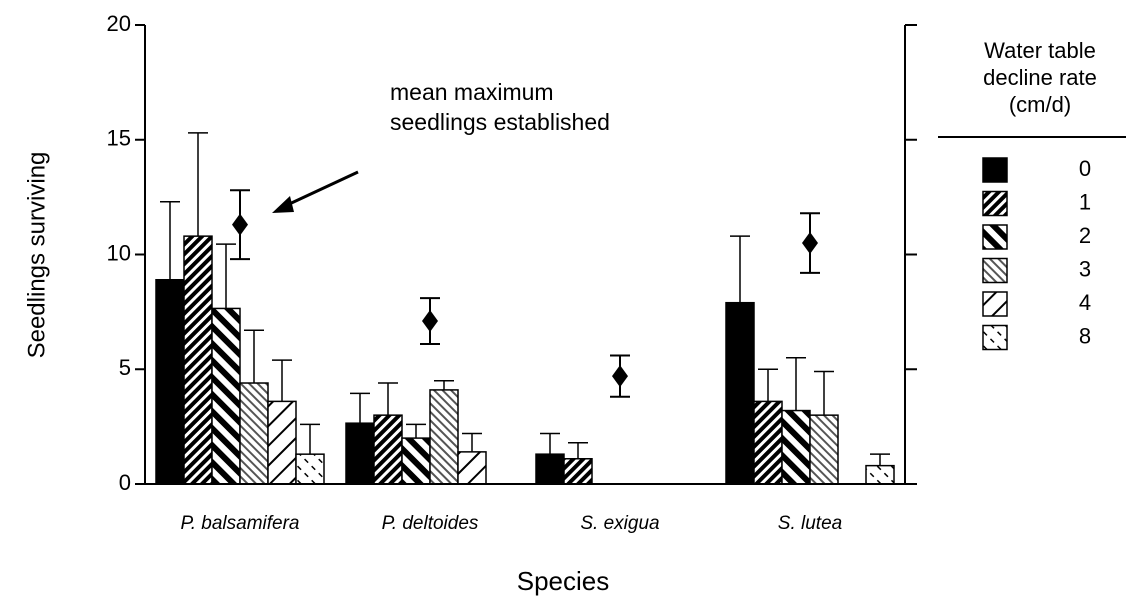 The width and height of the screenshot is (1126, 605). I want to click on legend-label: 2, so click(1085, 235).